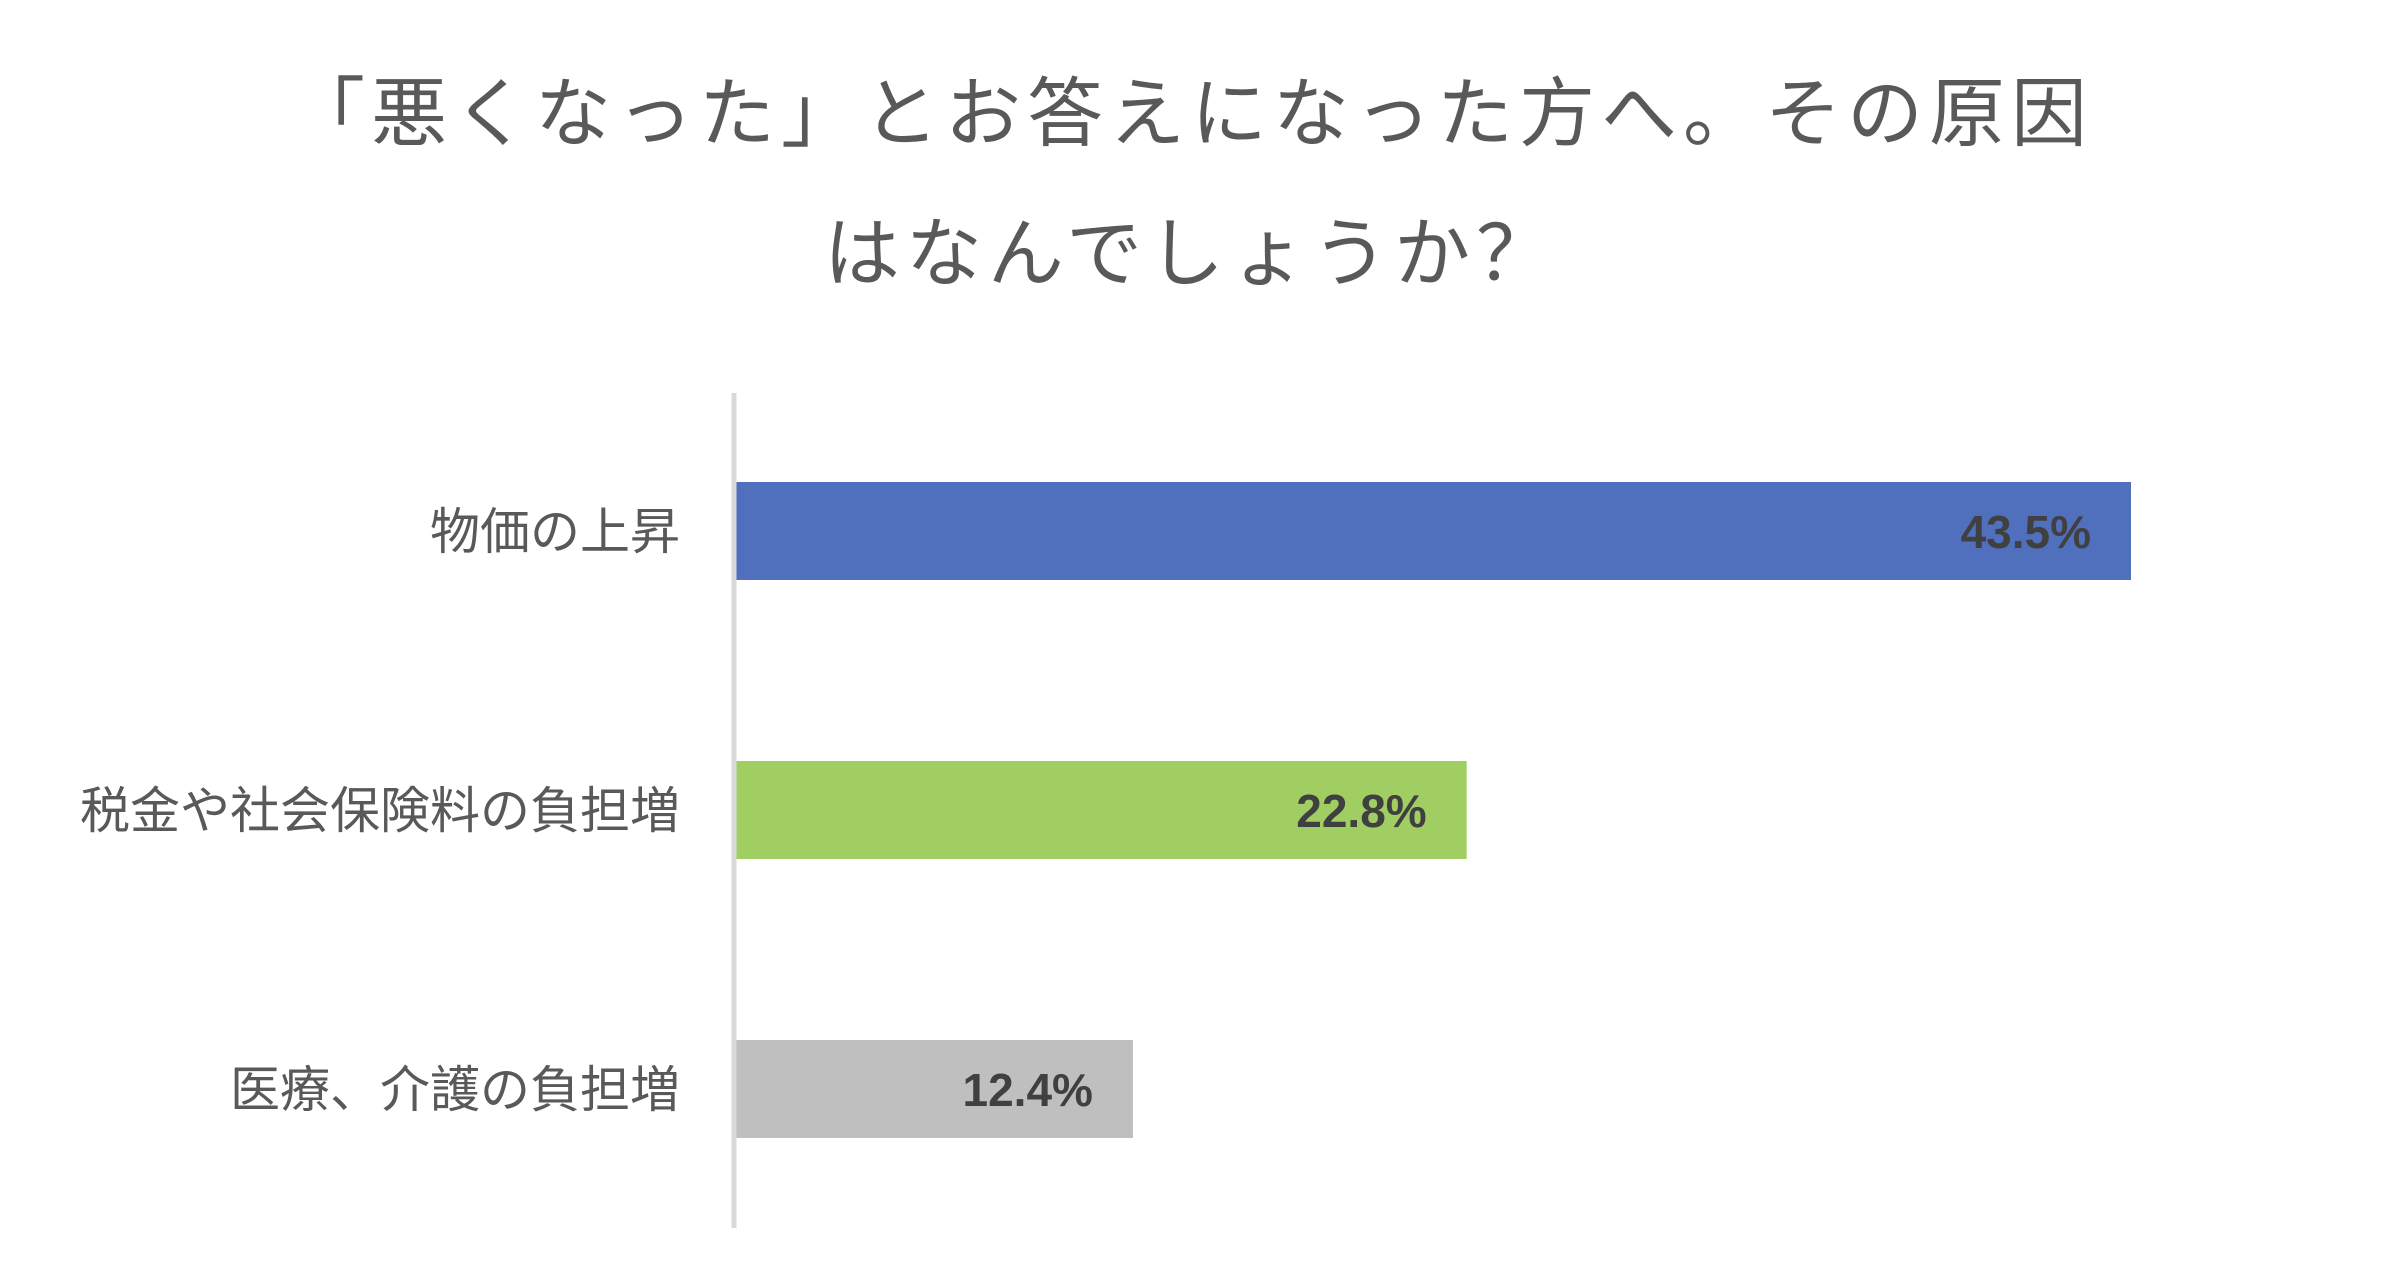 The image size is (2382, 1284). What do you see at coordinates (380, 811) in the screenshot?
I see `category-label-2: 税金や社会保険料の負担増` at bounding box center [380, 811].